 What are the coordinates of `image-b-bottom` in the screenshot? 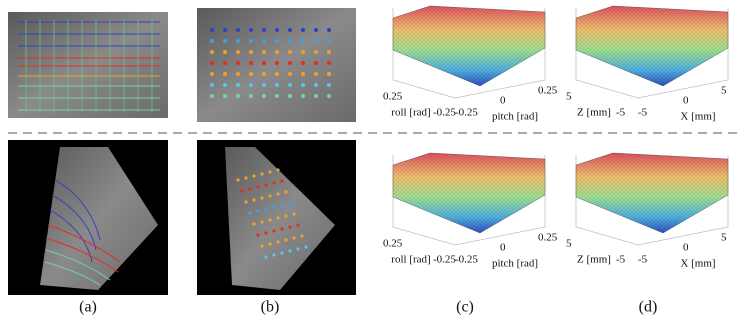 It's located at (276, 217).